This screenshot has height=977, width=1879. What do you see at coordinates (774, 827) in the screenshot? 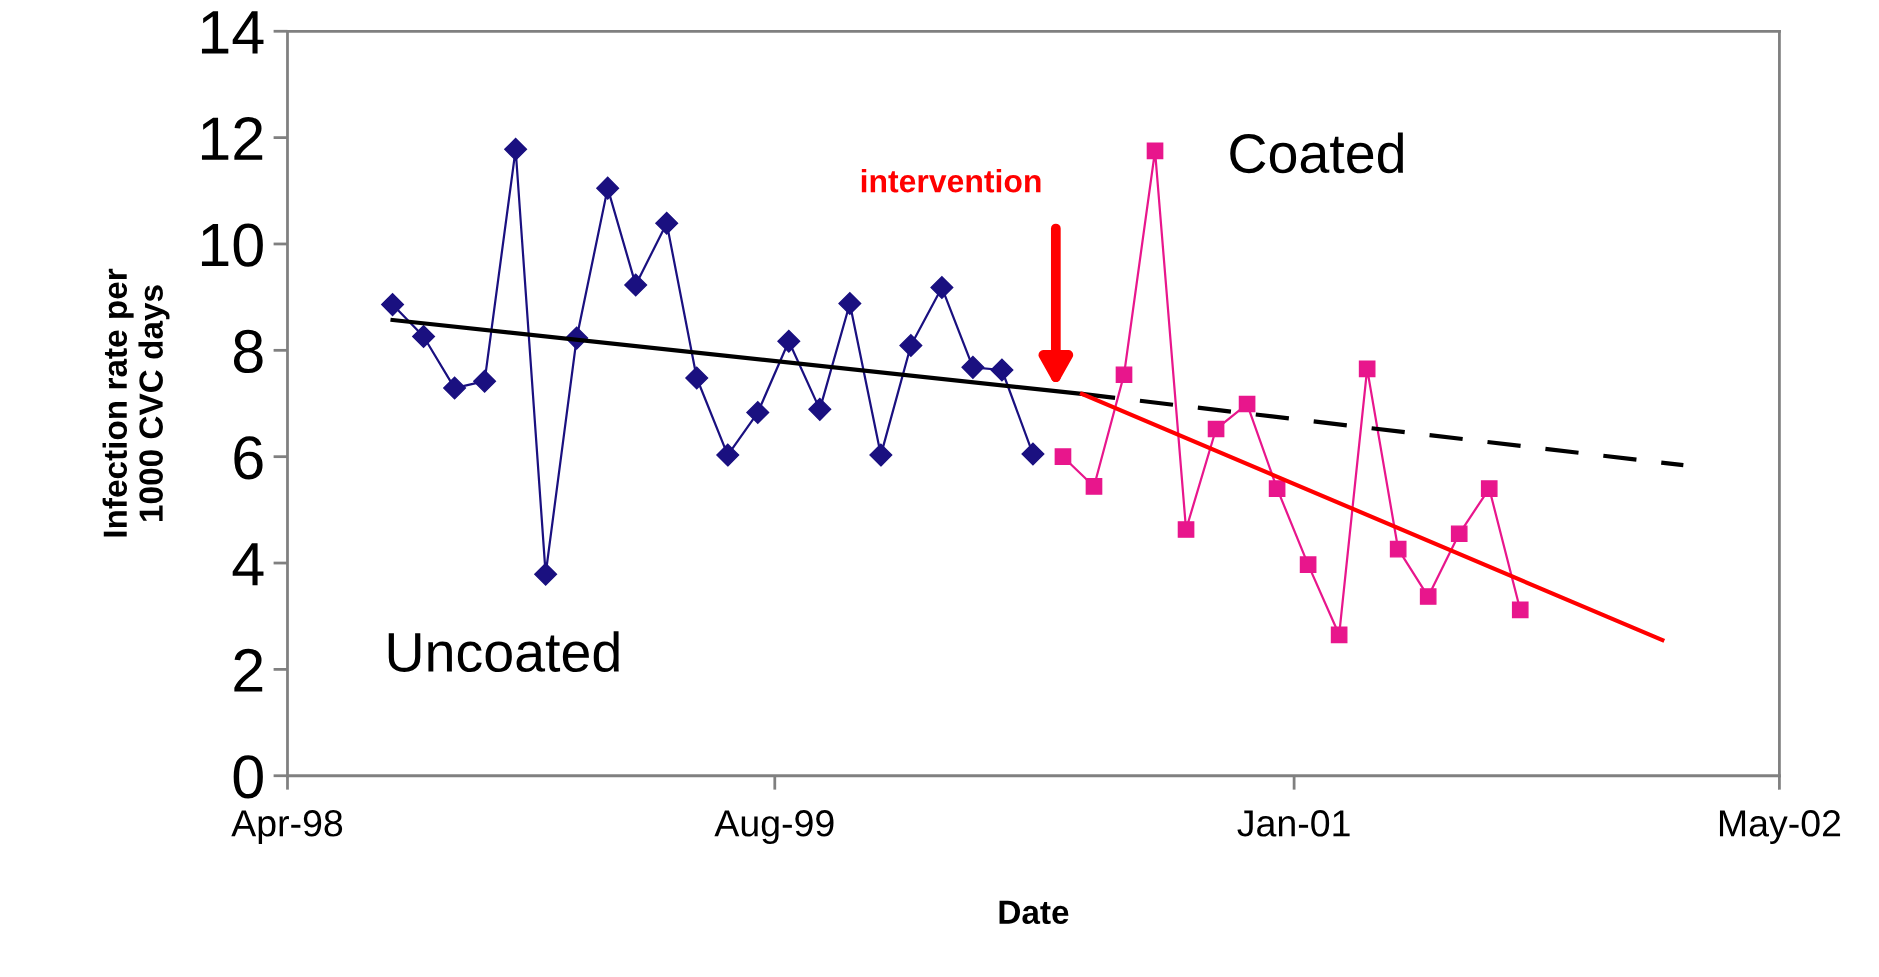
I see `x-tick-label: Aug-99` at bounding box center [774, 827].